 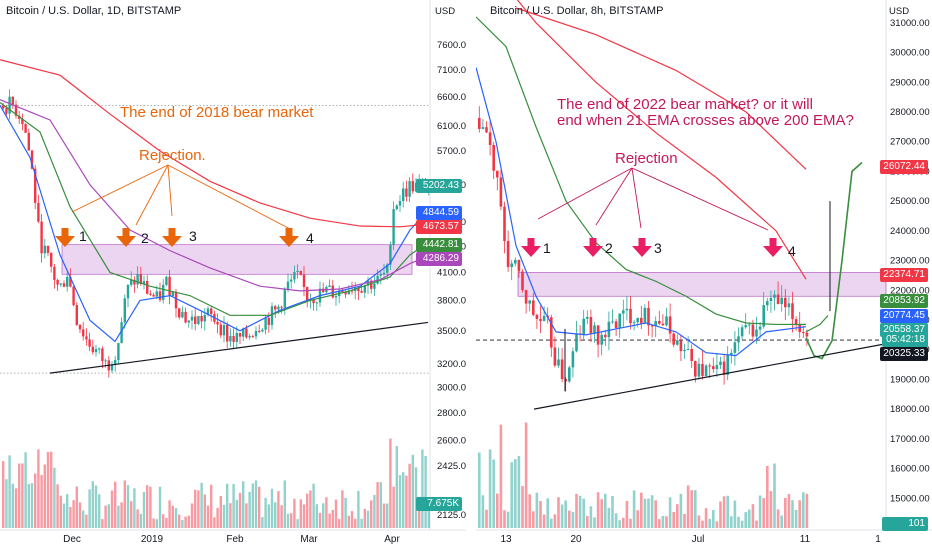 I want to click on price-tick-label: 31000.00, so click(x=910, y=23).